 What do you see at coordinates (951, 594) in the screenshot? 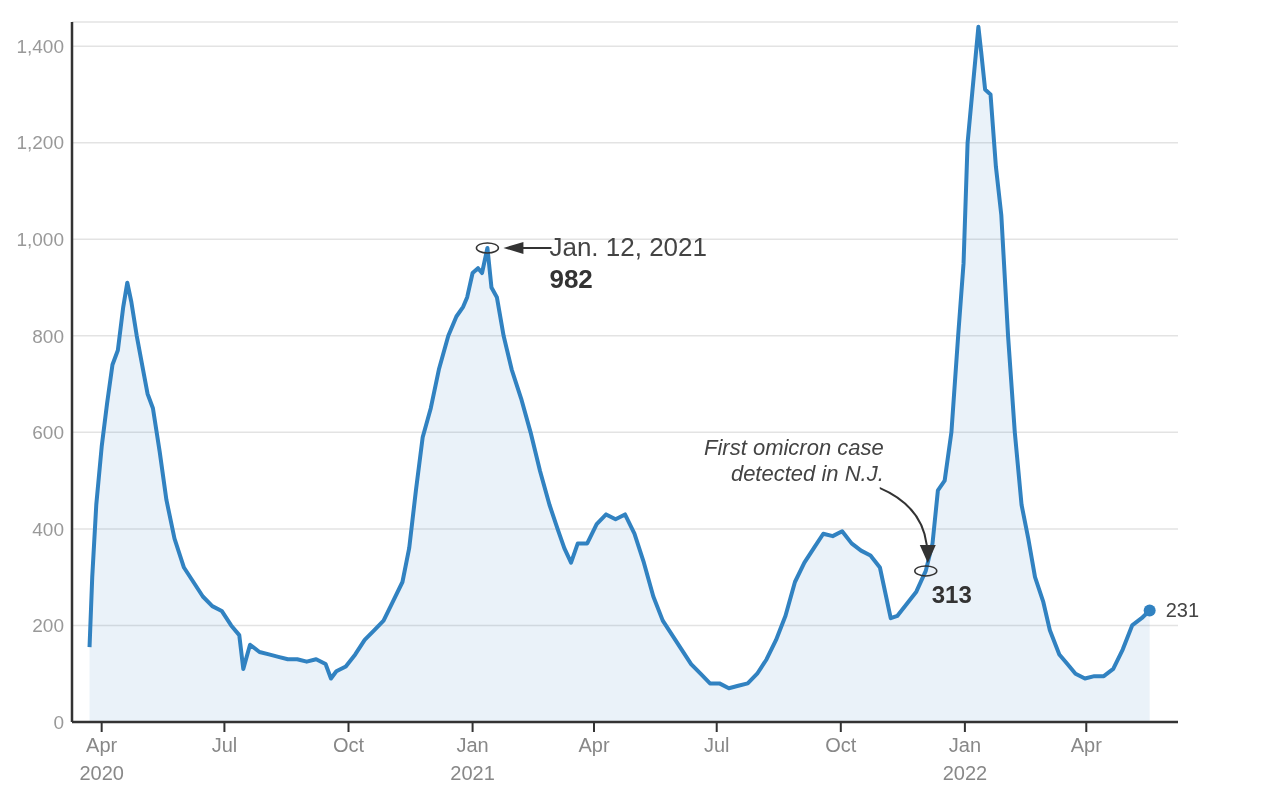
I see `annotation: 313` at bounding box center [951, 594].